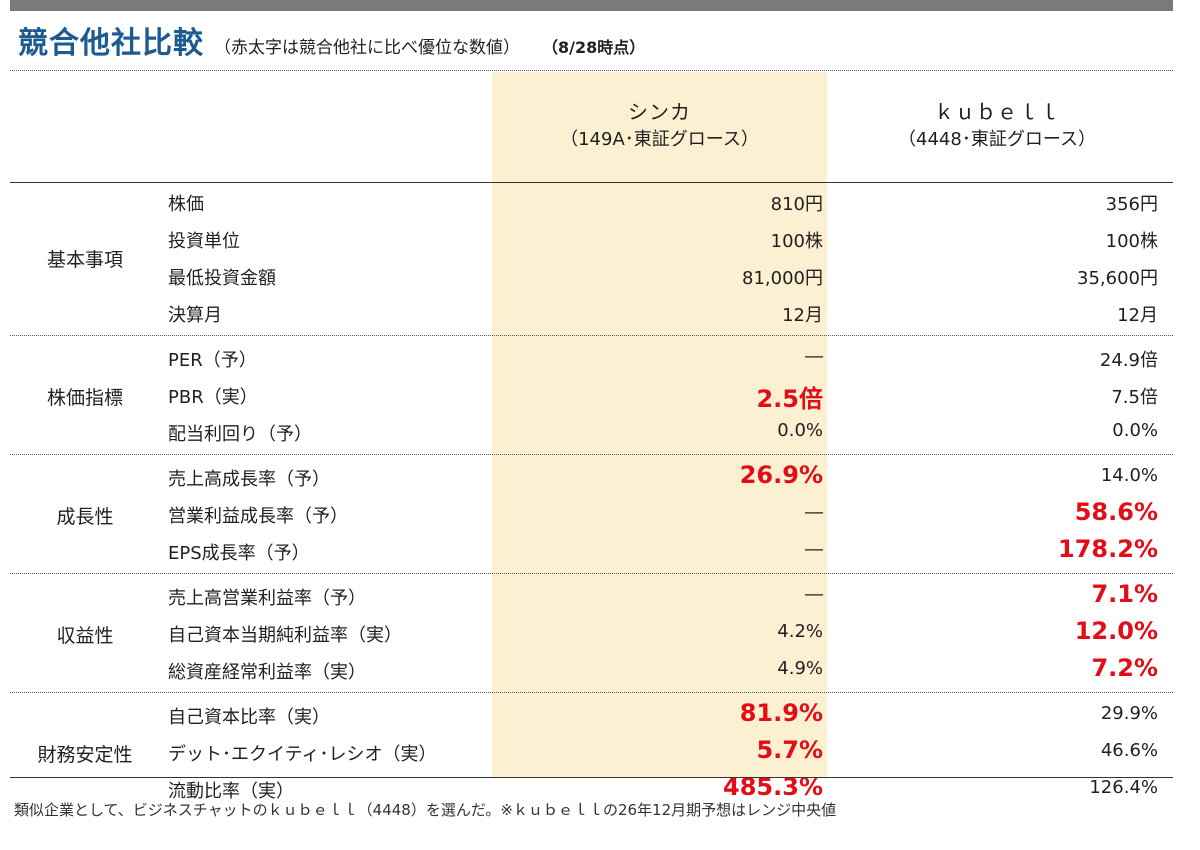  What do you see at coordinates (997, 112) in the screenshot?
I see `column-name: ｋｕｂｅｌｌ` at bounding box center [997, 112].